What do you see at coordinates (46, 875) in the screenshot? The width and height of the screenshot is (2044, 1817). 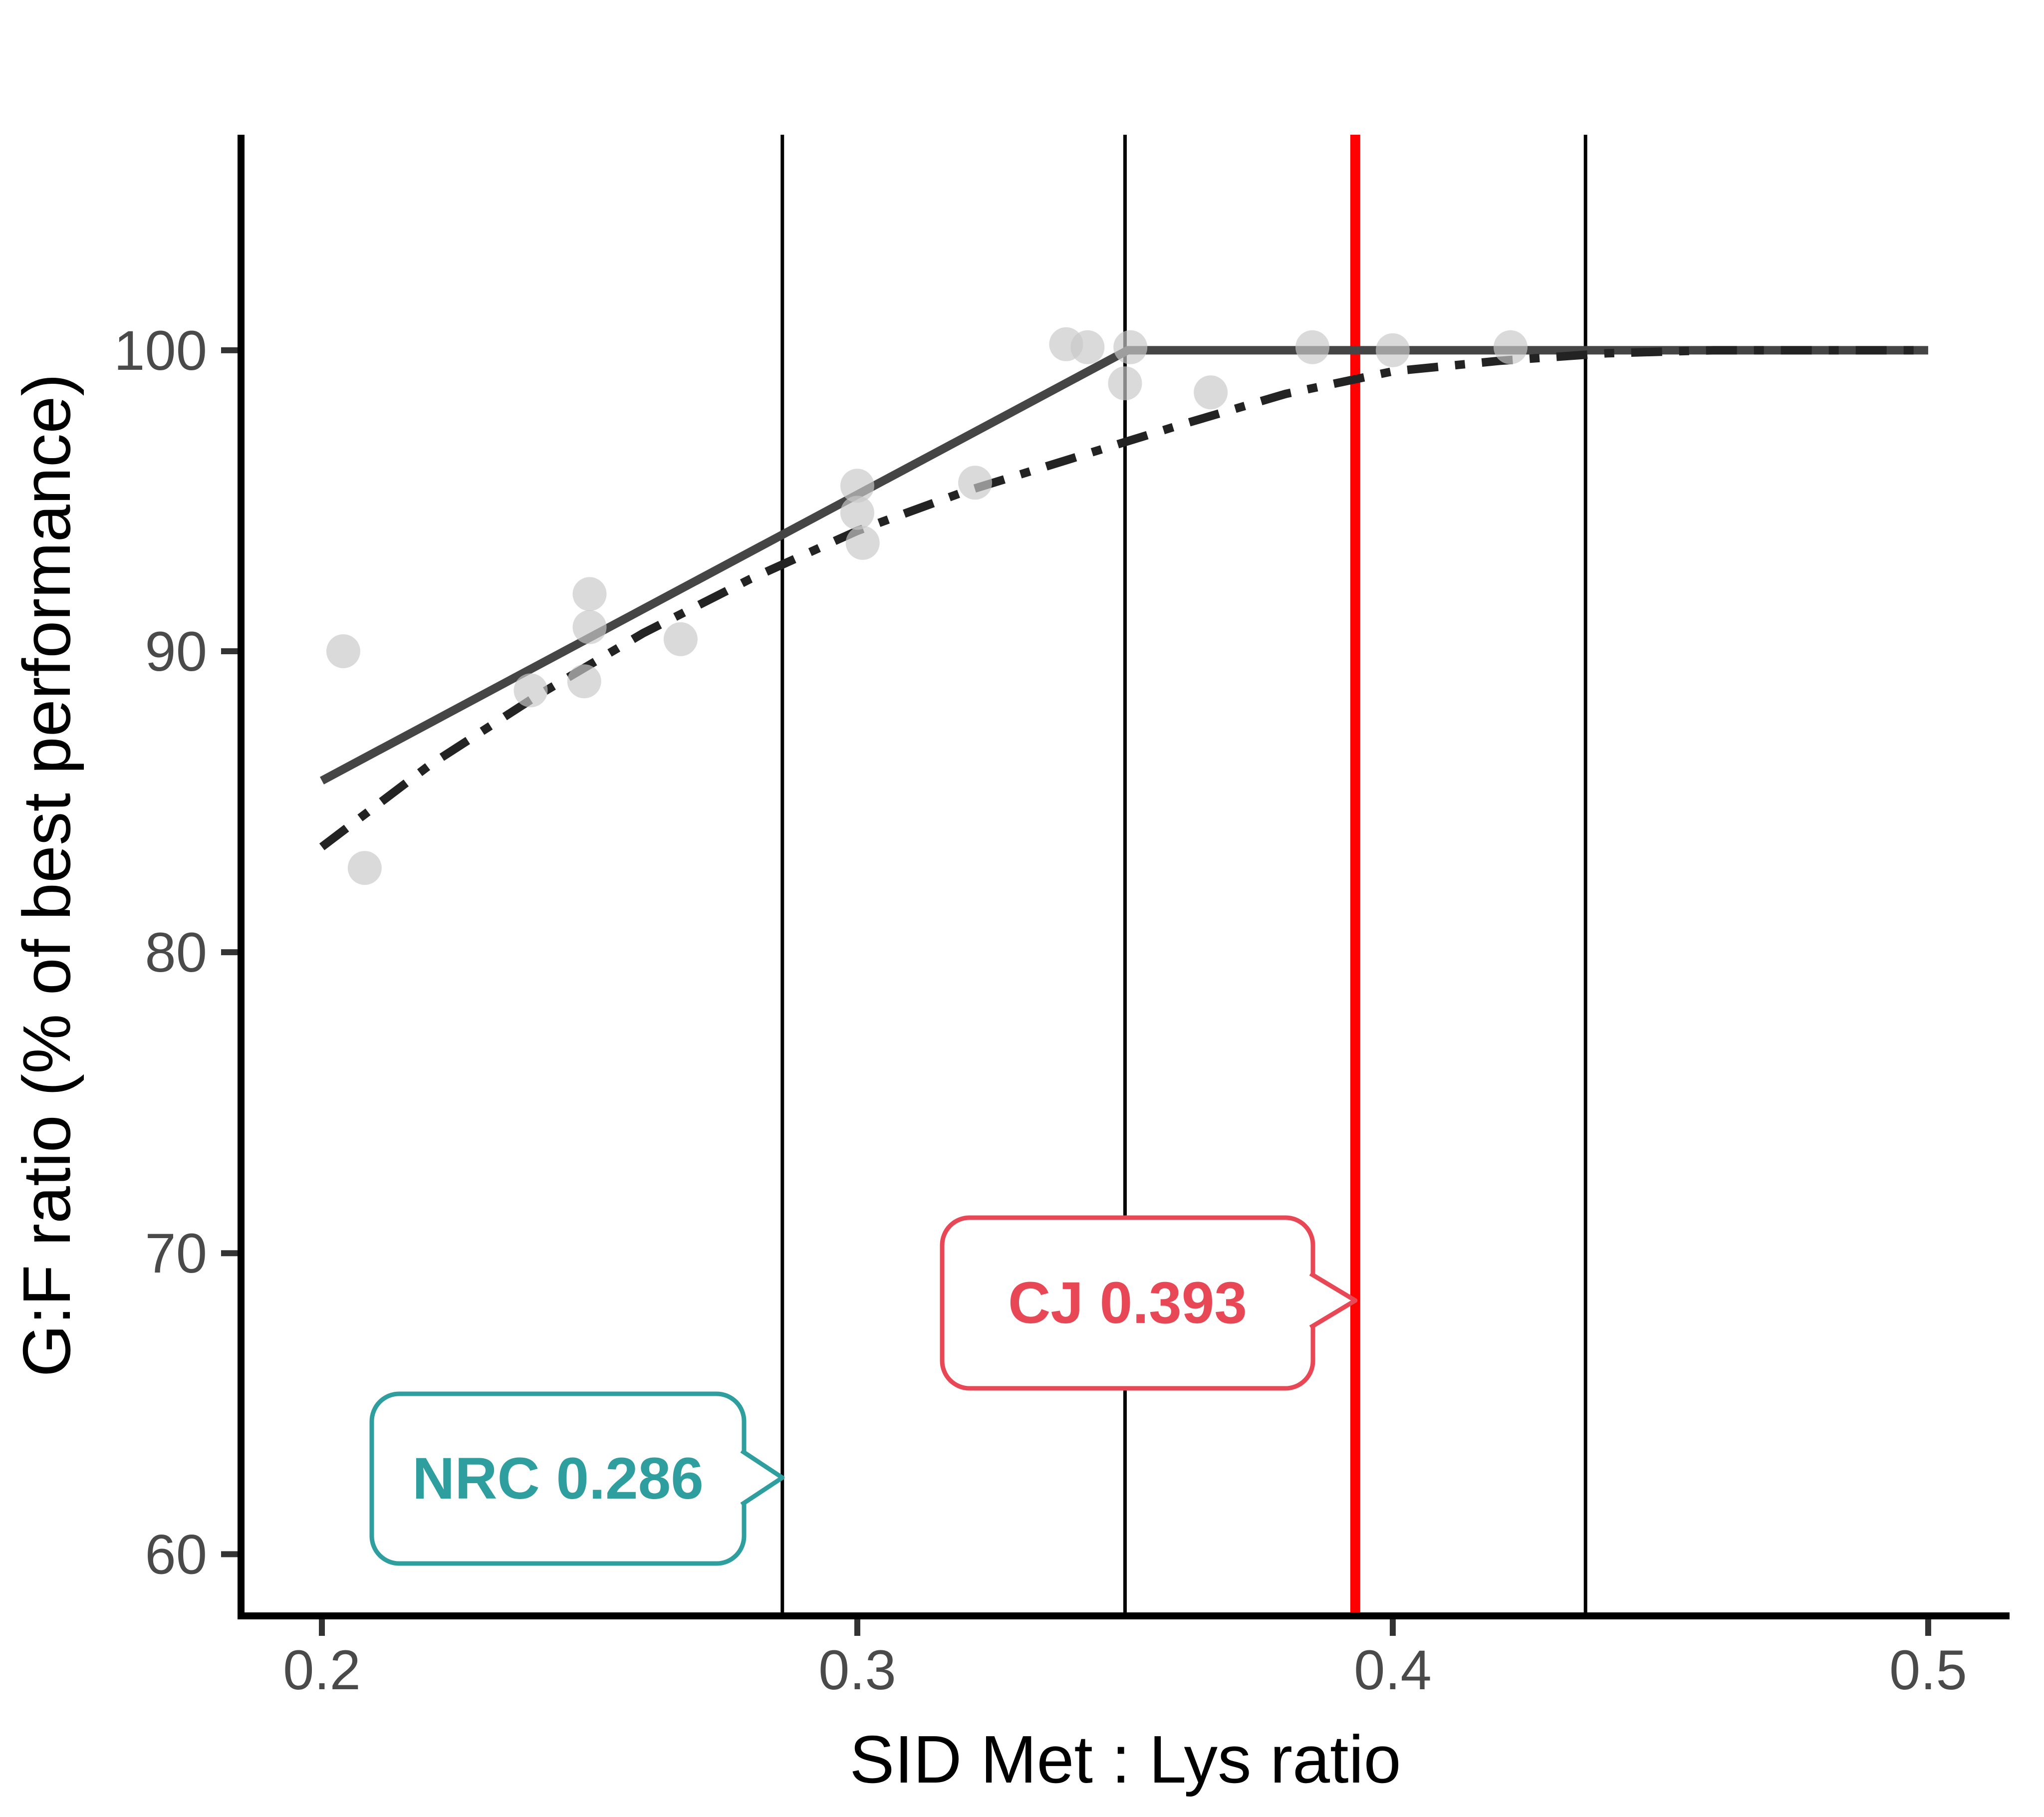 I see `y-axis-title: G:F ratio (% of best performance)` at bounding box center [46, 875].